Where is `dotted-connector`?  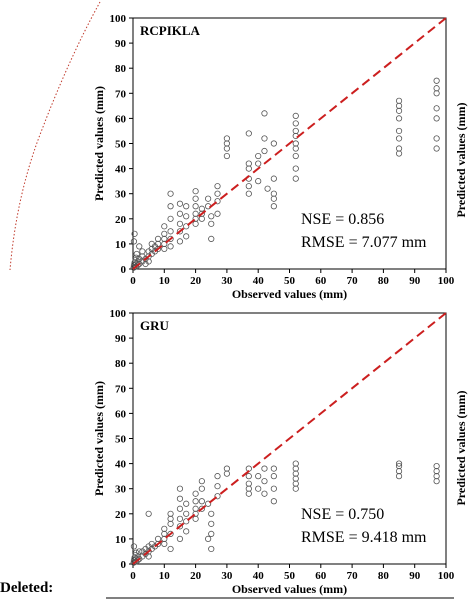 dotted-connector is located at coordinates (55, 136).